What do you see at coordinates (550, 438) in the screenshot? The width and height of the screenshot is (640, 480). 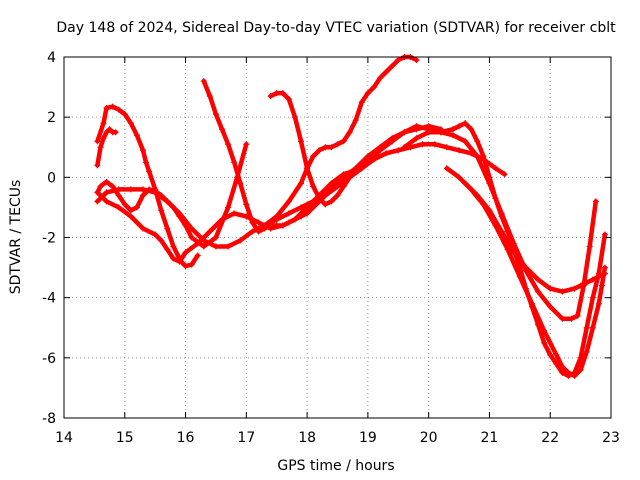 I see `x-tick-label: 22` at bounding box center [550, 438].